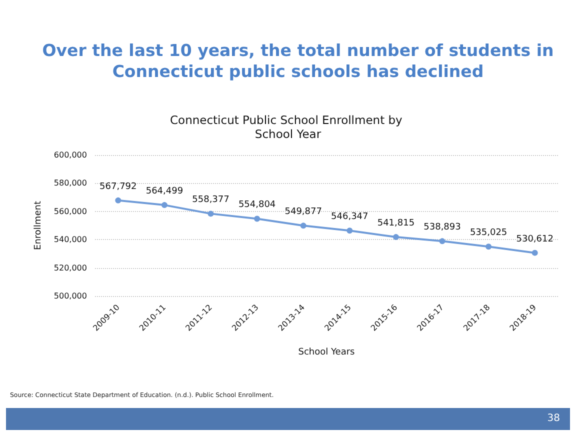 The image size is (576, 434). Describe the element at coordinates (327, 353) in the screenshot. I see `x-axis-title: School Years` at that location.